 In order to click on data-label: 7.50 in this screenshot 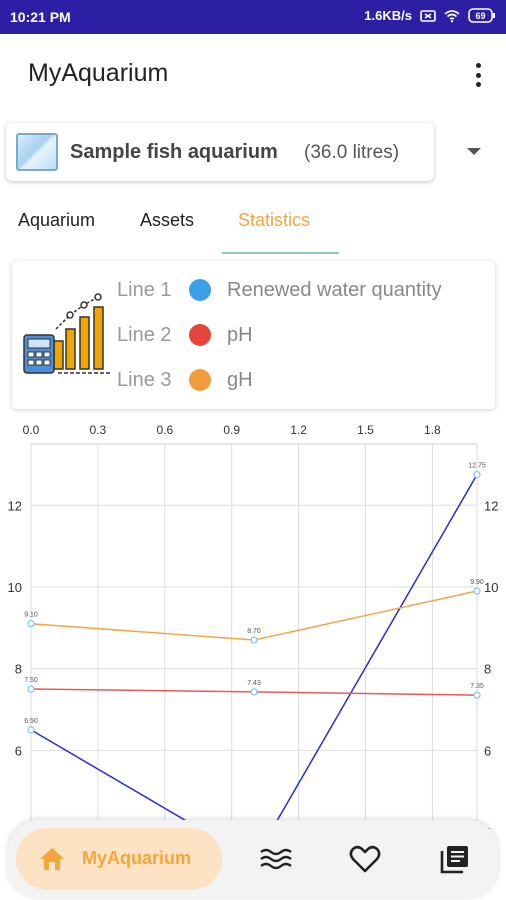, I will do `click(31, 680)`.